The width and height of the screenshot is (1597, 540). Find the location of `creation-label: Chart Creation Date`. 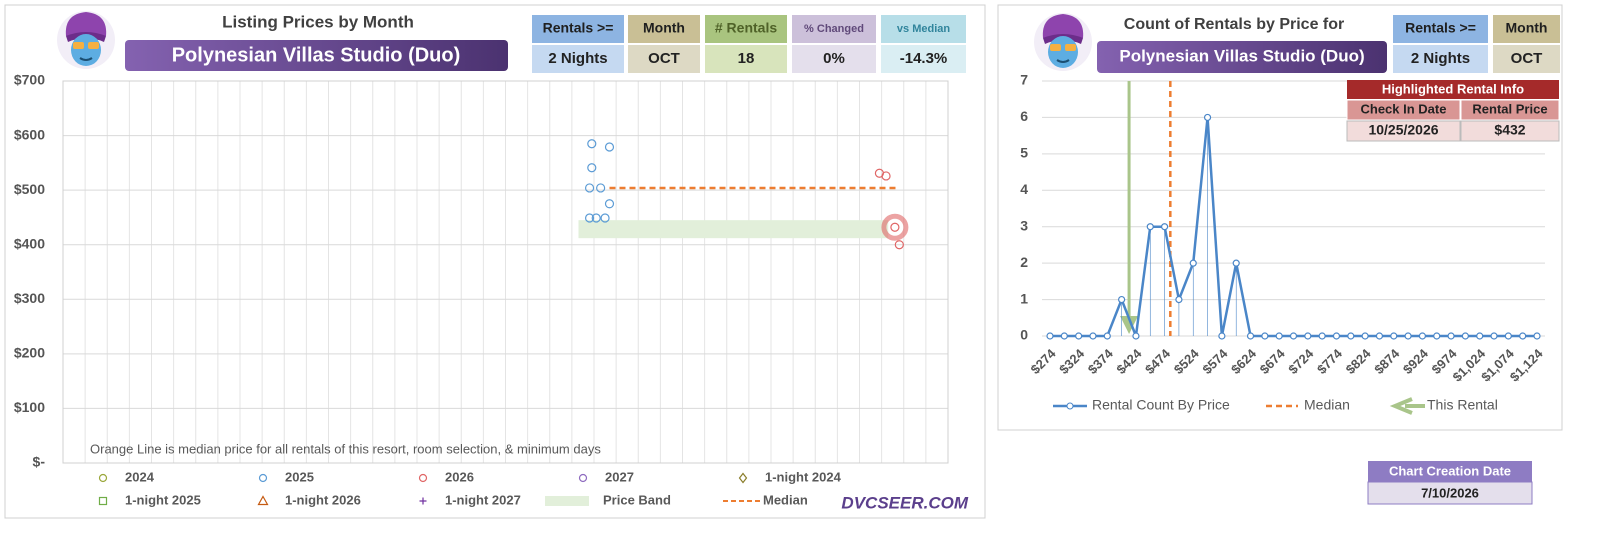

creation-label: Chart Creation Date is located at coordinates (1450, 470).